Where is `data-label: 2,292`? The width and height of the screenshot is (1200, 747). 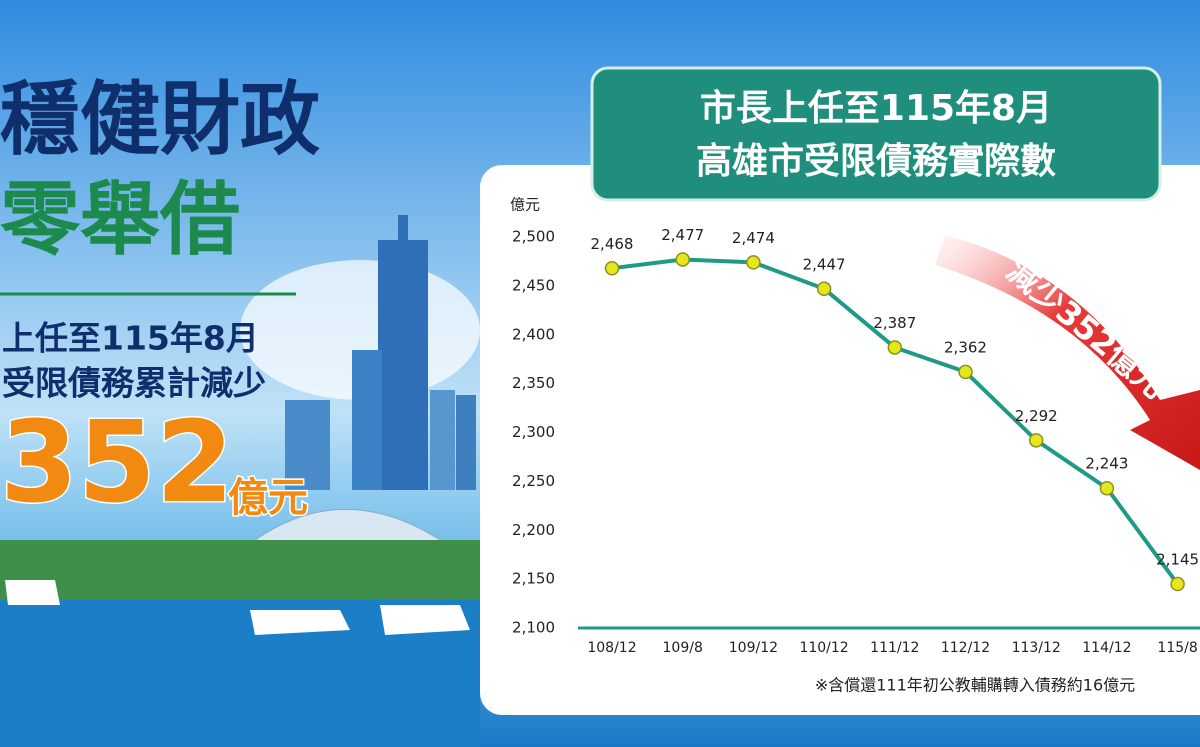 data-label: 2,292 is located at coordinates (1036, 416).